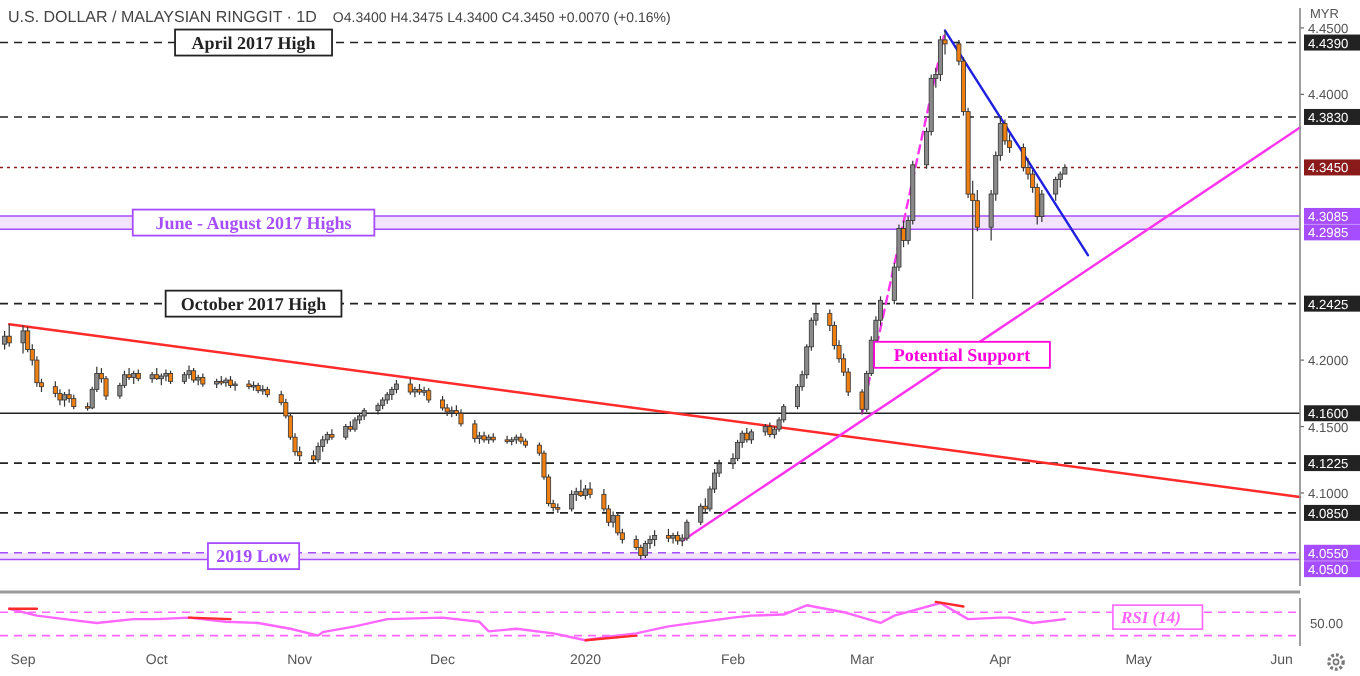 This screenshot has width=1360, height=676. What do you see at coordinates (163, 17) in the screenshot?
I see `chart-title: U.S. DOLLAR / MALAYSIAN RINGGIT · 1D` at bounding box center [163, 17].